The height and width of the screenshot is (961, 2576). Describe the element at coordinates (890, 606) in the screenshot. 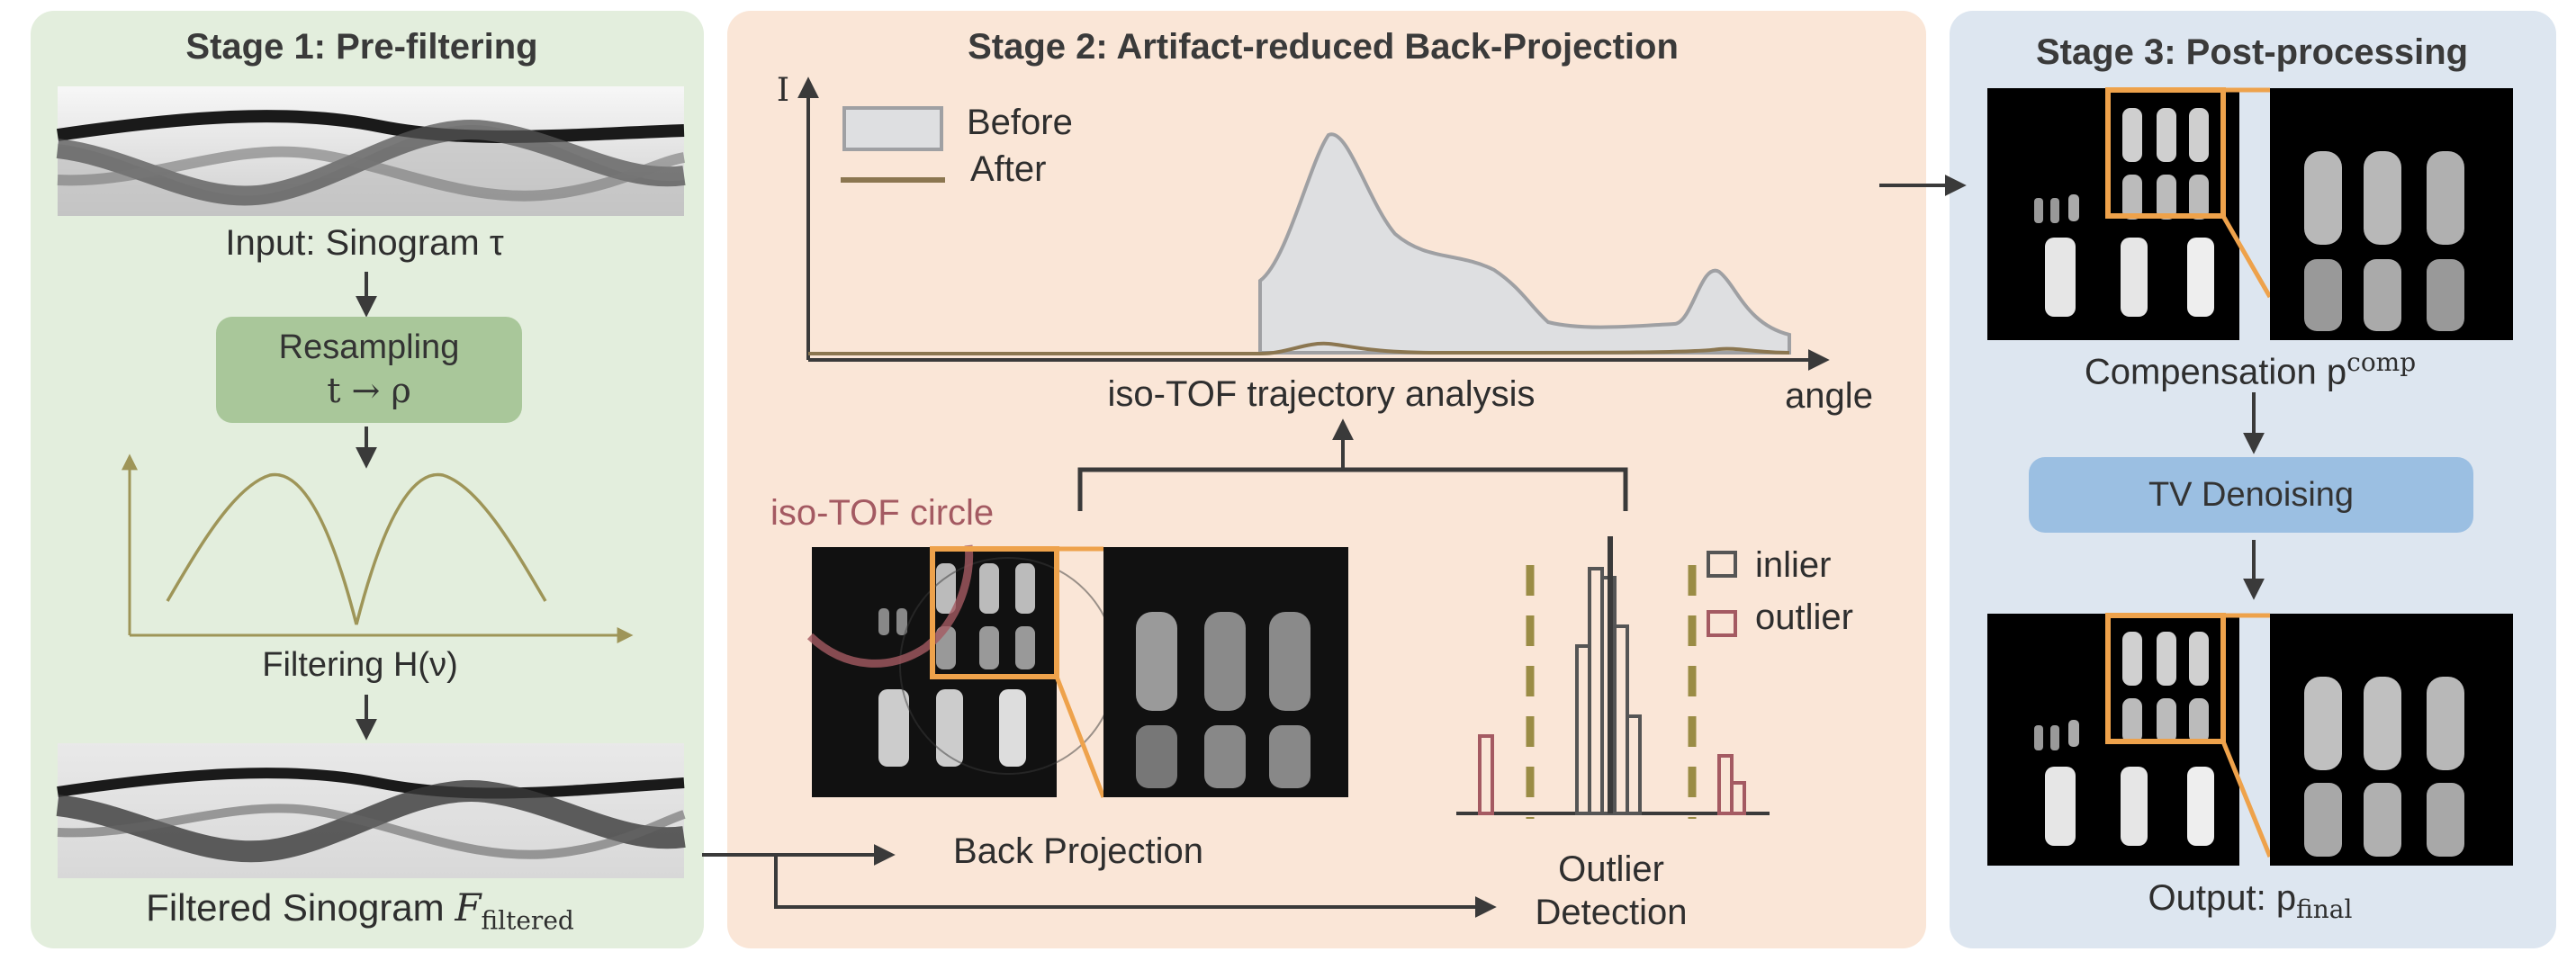

I see `iso-tof-circle` at that location.